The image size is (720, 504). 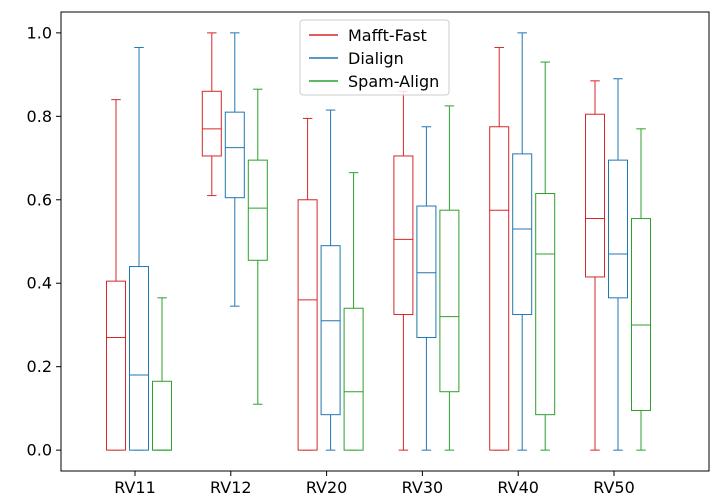 What do you see at coordinates (518, 487) in the screenshot?
I see `x-tick-label: RV40` at bounding box center [518, 487].